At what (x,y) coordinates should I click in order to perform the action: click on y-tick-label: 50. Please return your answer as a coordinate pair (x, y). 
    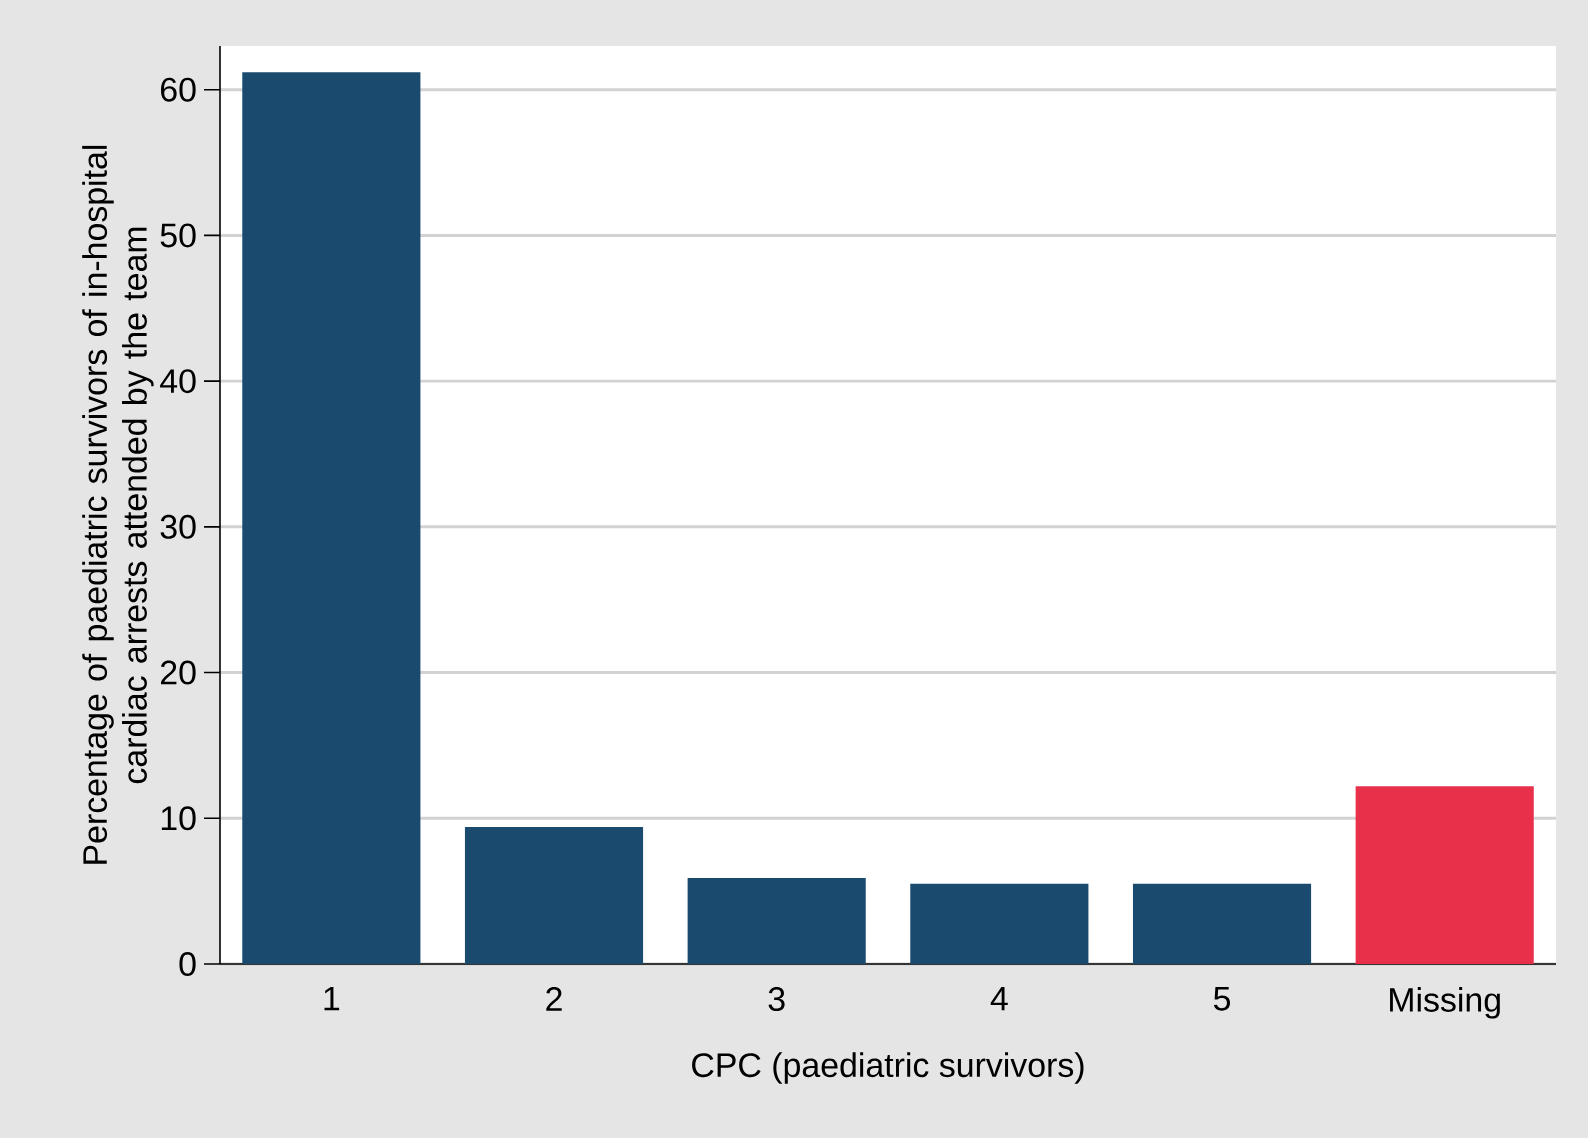
    Looking at the image, I should click on (178, 235).